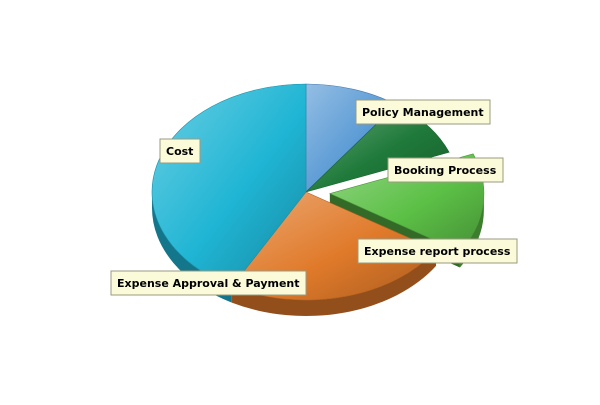 This screenshot has width=600, height=405. I want to click on slice-label-text: Expense report process, so click(437, 251).